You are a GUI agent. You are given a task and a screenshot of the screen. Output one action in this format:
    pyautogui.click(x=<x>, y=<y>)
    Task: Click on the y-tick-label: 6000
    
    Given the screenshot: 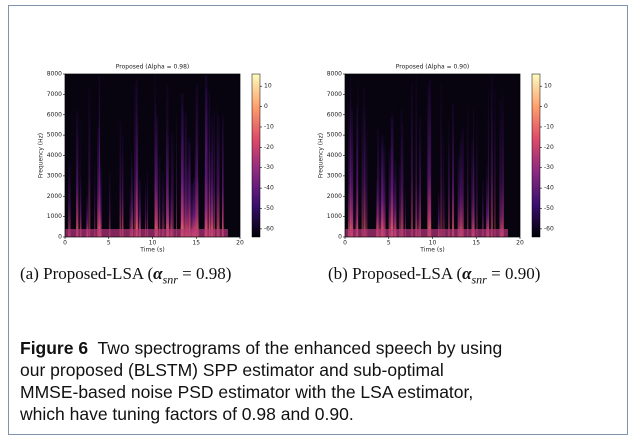 What is the action you would take?
    pyautogui.click(x=334, y=114)
    